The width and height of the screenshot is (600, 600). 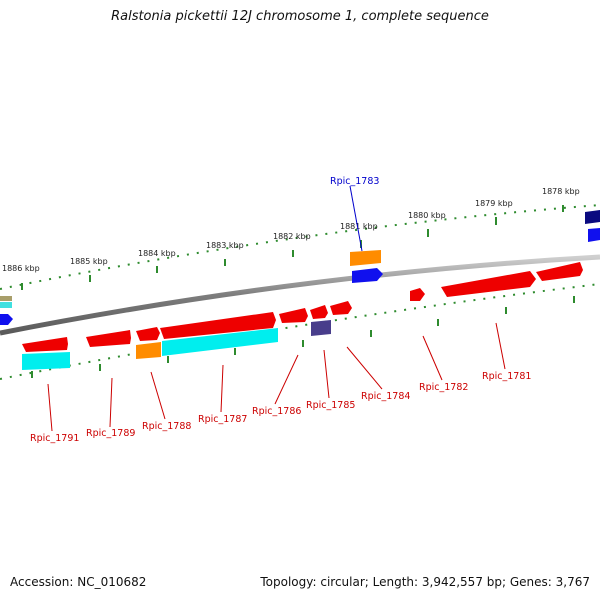 What do you see at coordinates (166, 426) in the screenshot?
I see `gene-label: Rpic_1788` at bounding box center [166, 426].